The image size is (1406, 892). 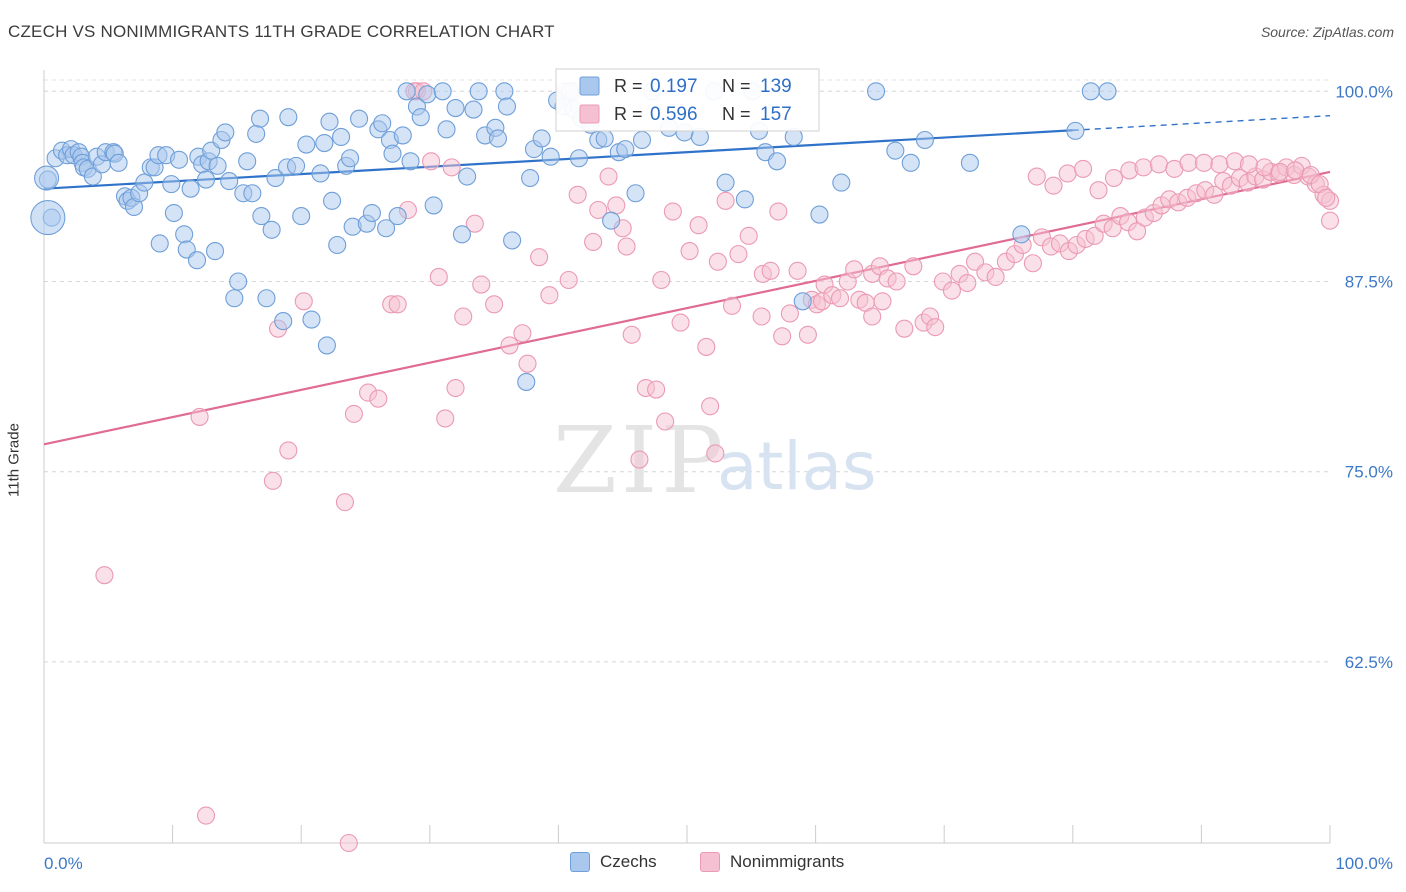 I want to click on legend-swatch-nonimmigrants, so click(x=710, y=862).